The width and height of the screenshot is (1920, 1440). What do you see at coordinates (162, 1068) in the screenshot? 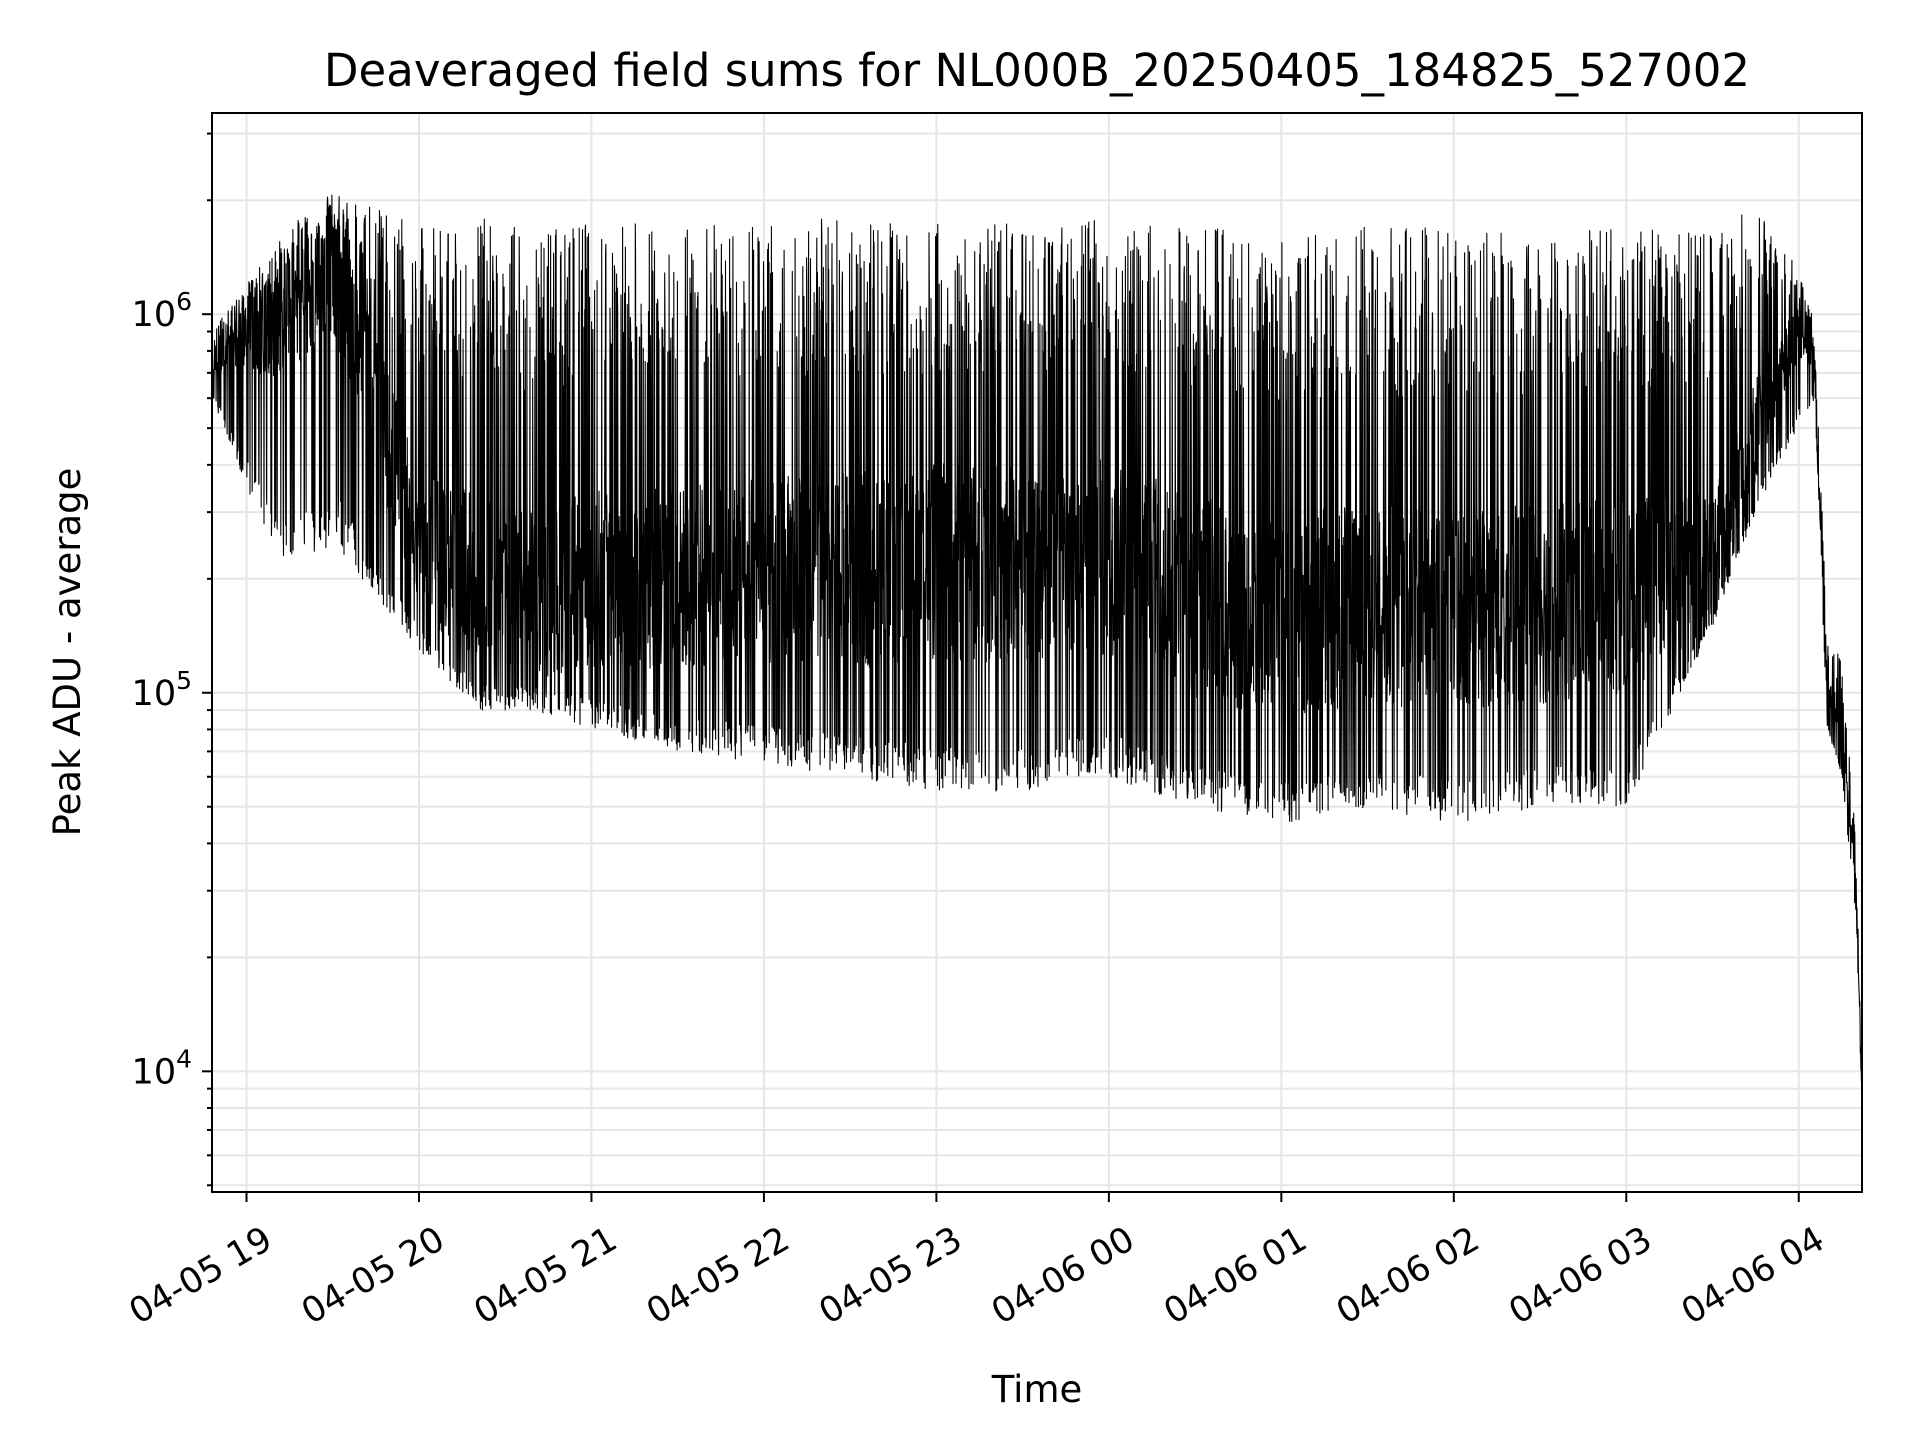
I see `y-tick-label: 10⁴` at bounding box center [162, 1068].